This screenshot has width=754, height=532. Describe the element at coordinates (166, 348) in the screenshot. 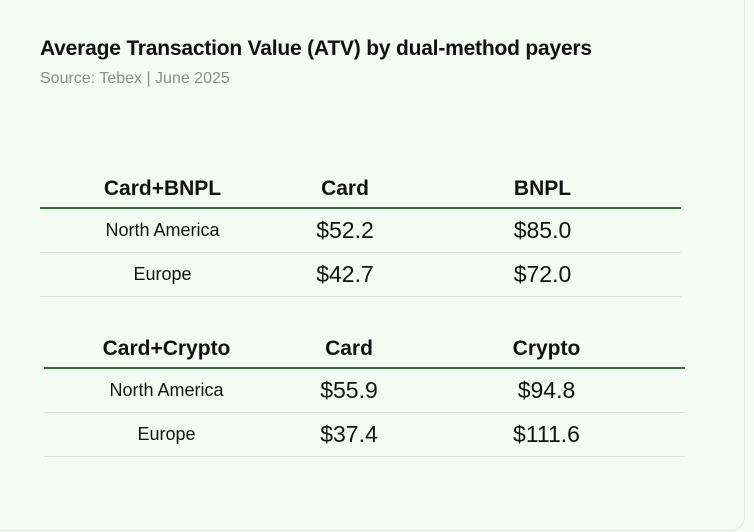

I see `column-header-method: Card+Crypto` at that location.